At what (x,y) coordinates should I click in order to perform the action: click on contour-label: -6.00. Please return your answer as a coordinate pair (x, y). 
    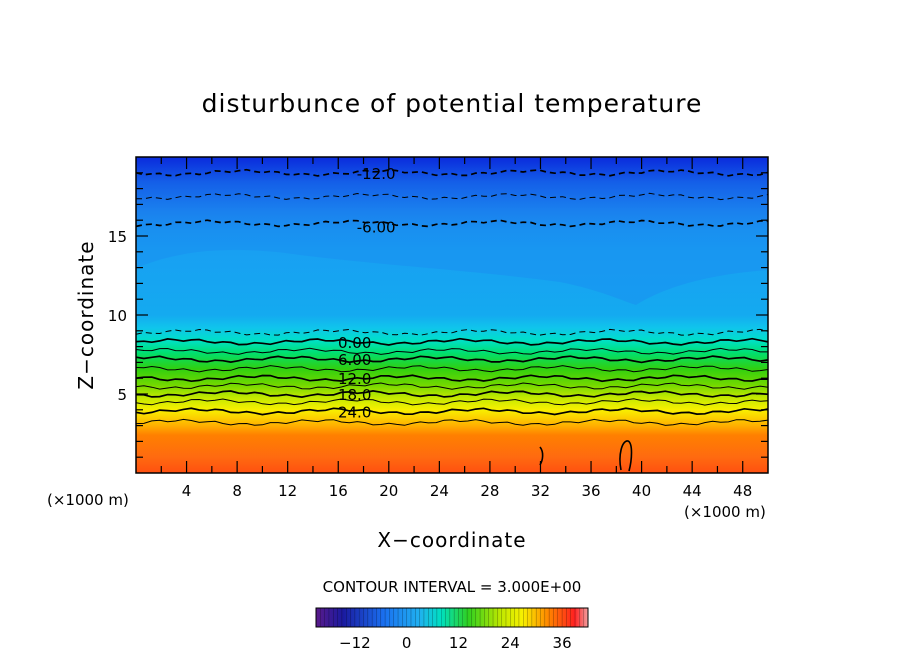
    Looking at the image, I should click on (376, 228).